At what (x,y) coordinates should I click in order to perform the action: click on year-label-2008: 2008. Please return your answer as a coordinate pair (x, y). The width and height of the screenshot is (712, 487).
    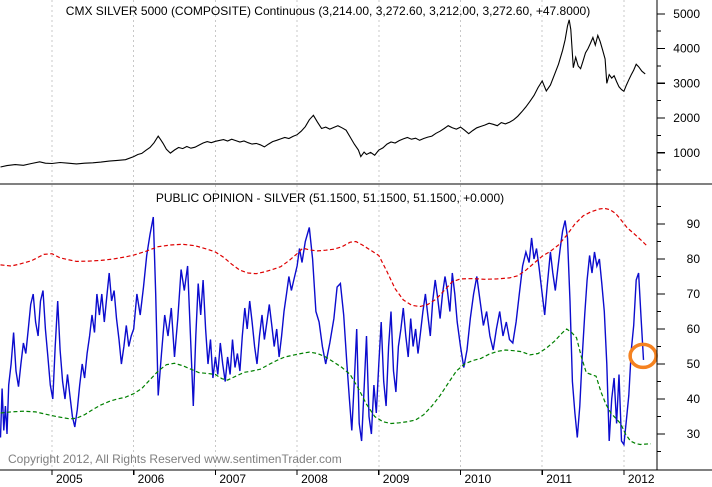
    Looking at the image, I should click on (314, 479).